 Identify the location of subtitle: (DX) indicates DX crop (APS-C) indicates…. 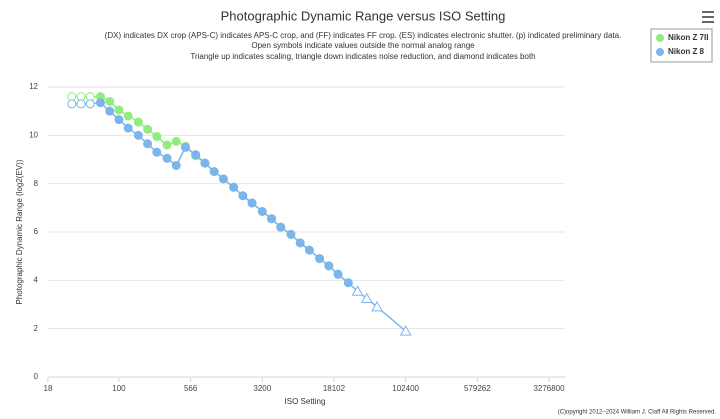
(363, 35).